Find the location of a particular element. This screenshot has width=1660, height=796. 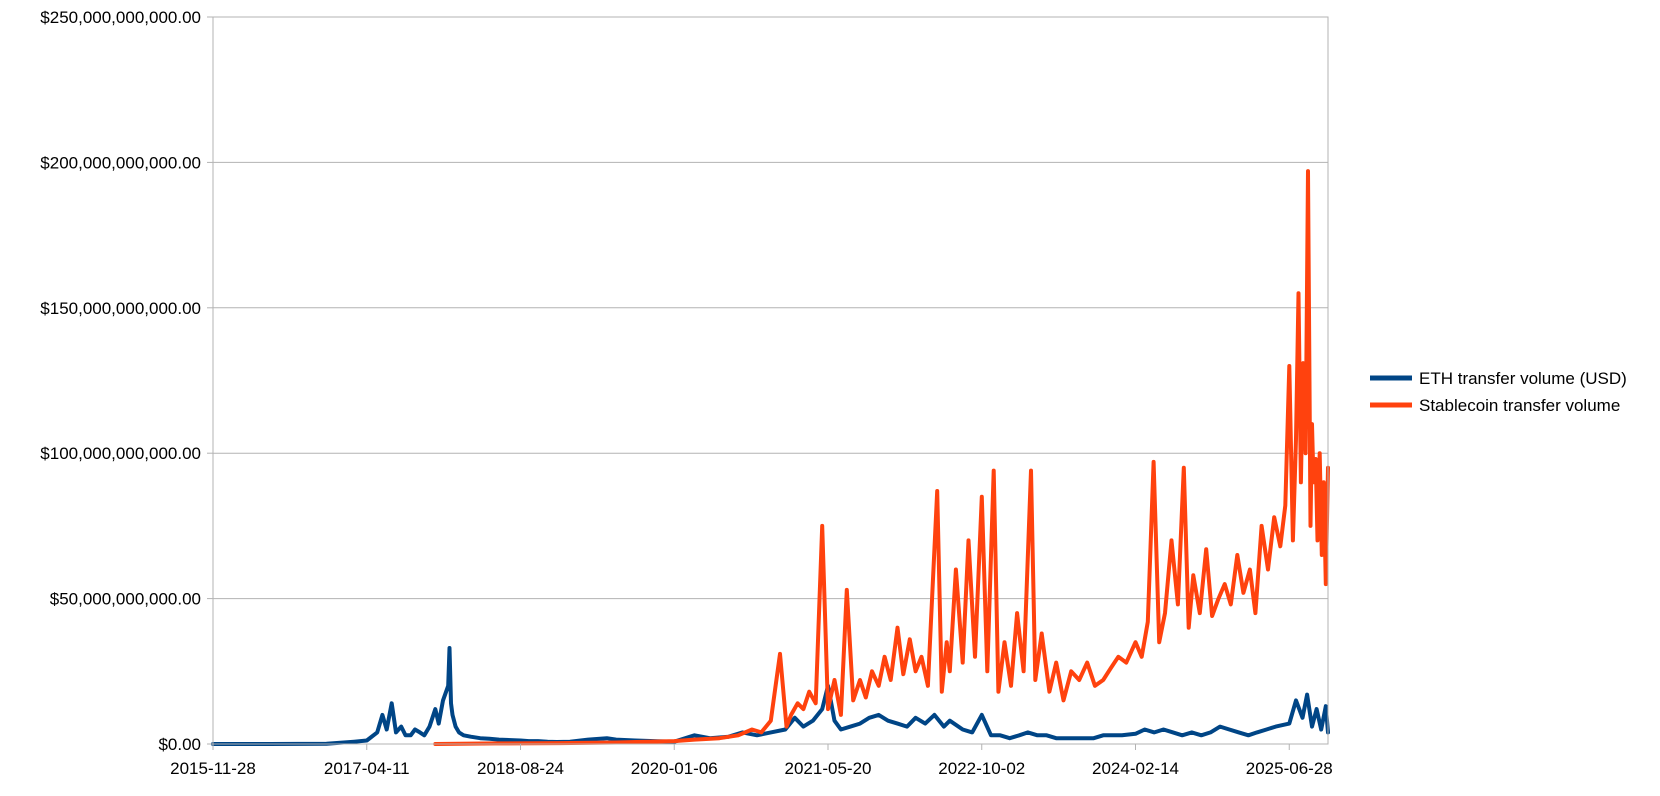

legend-item: Stablecoin transfer volume is located at coordinates (1495, 405).